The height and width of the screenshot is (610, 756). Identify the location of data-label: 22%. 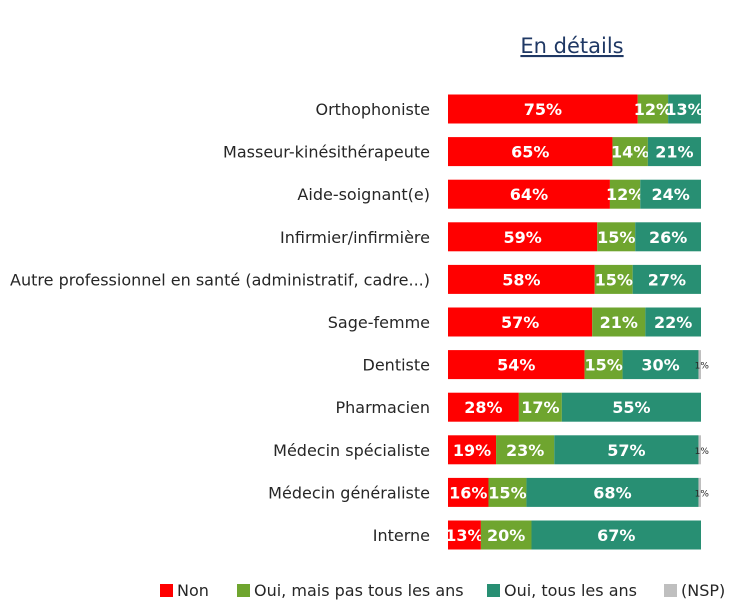
(673, 322).